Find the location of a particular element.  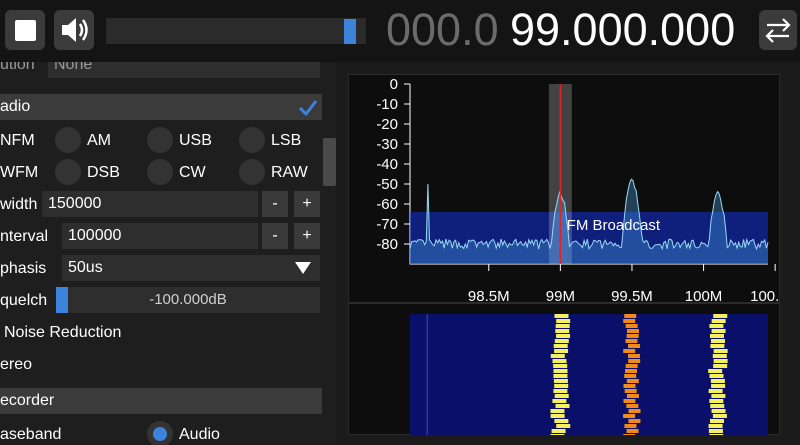

mode-usb-radio is located at coordinates (160, 140).